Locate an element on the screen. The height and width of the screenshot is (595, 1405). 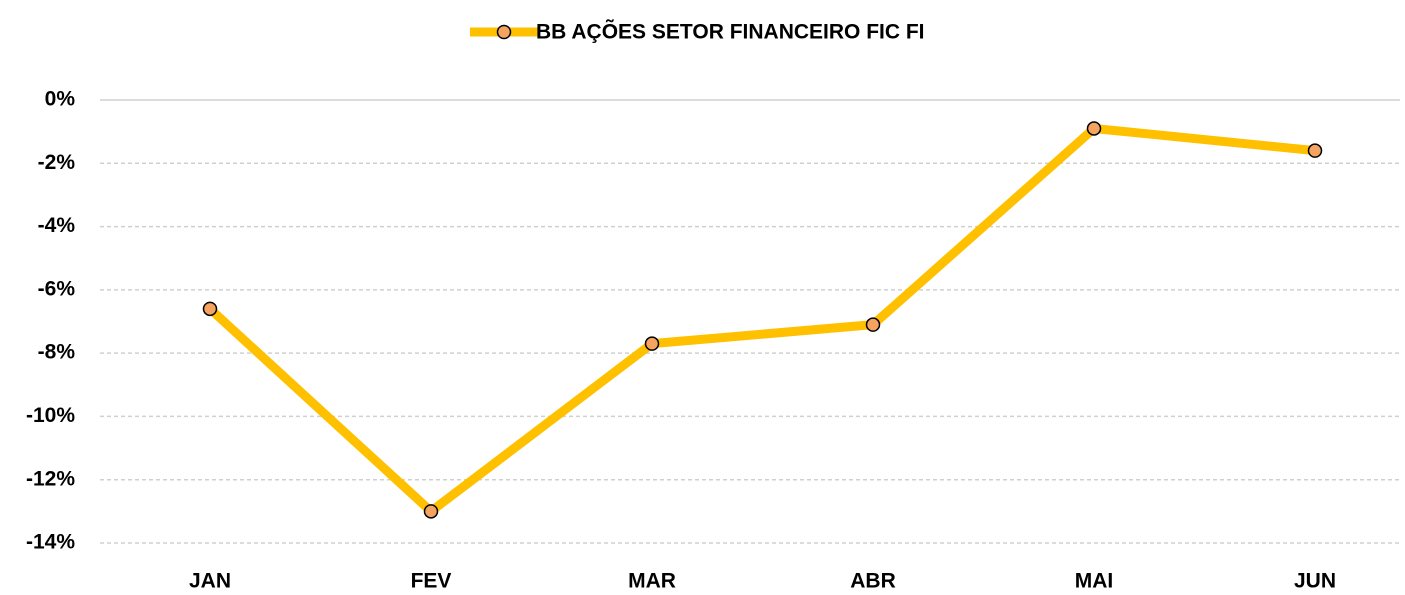
y-tick-label: -12% is located at coordinates (50, 478).